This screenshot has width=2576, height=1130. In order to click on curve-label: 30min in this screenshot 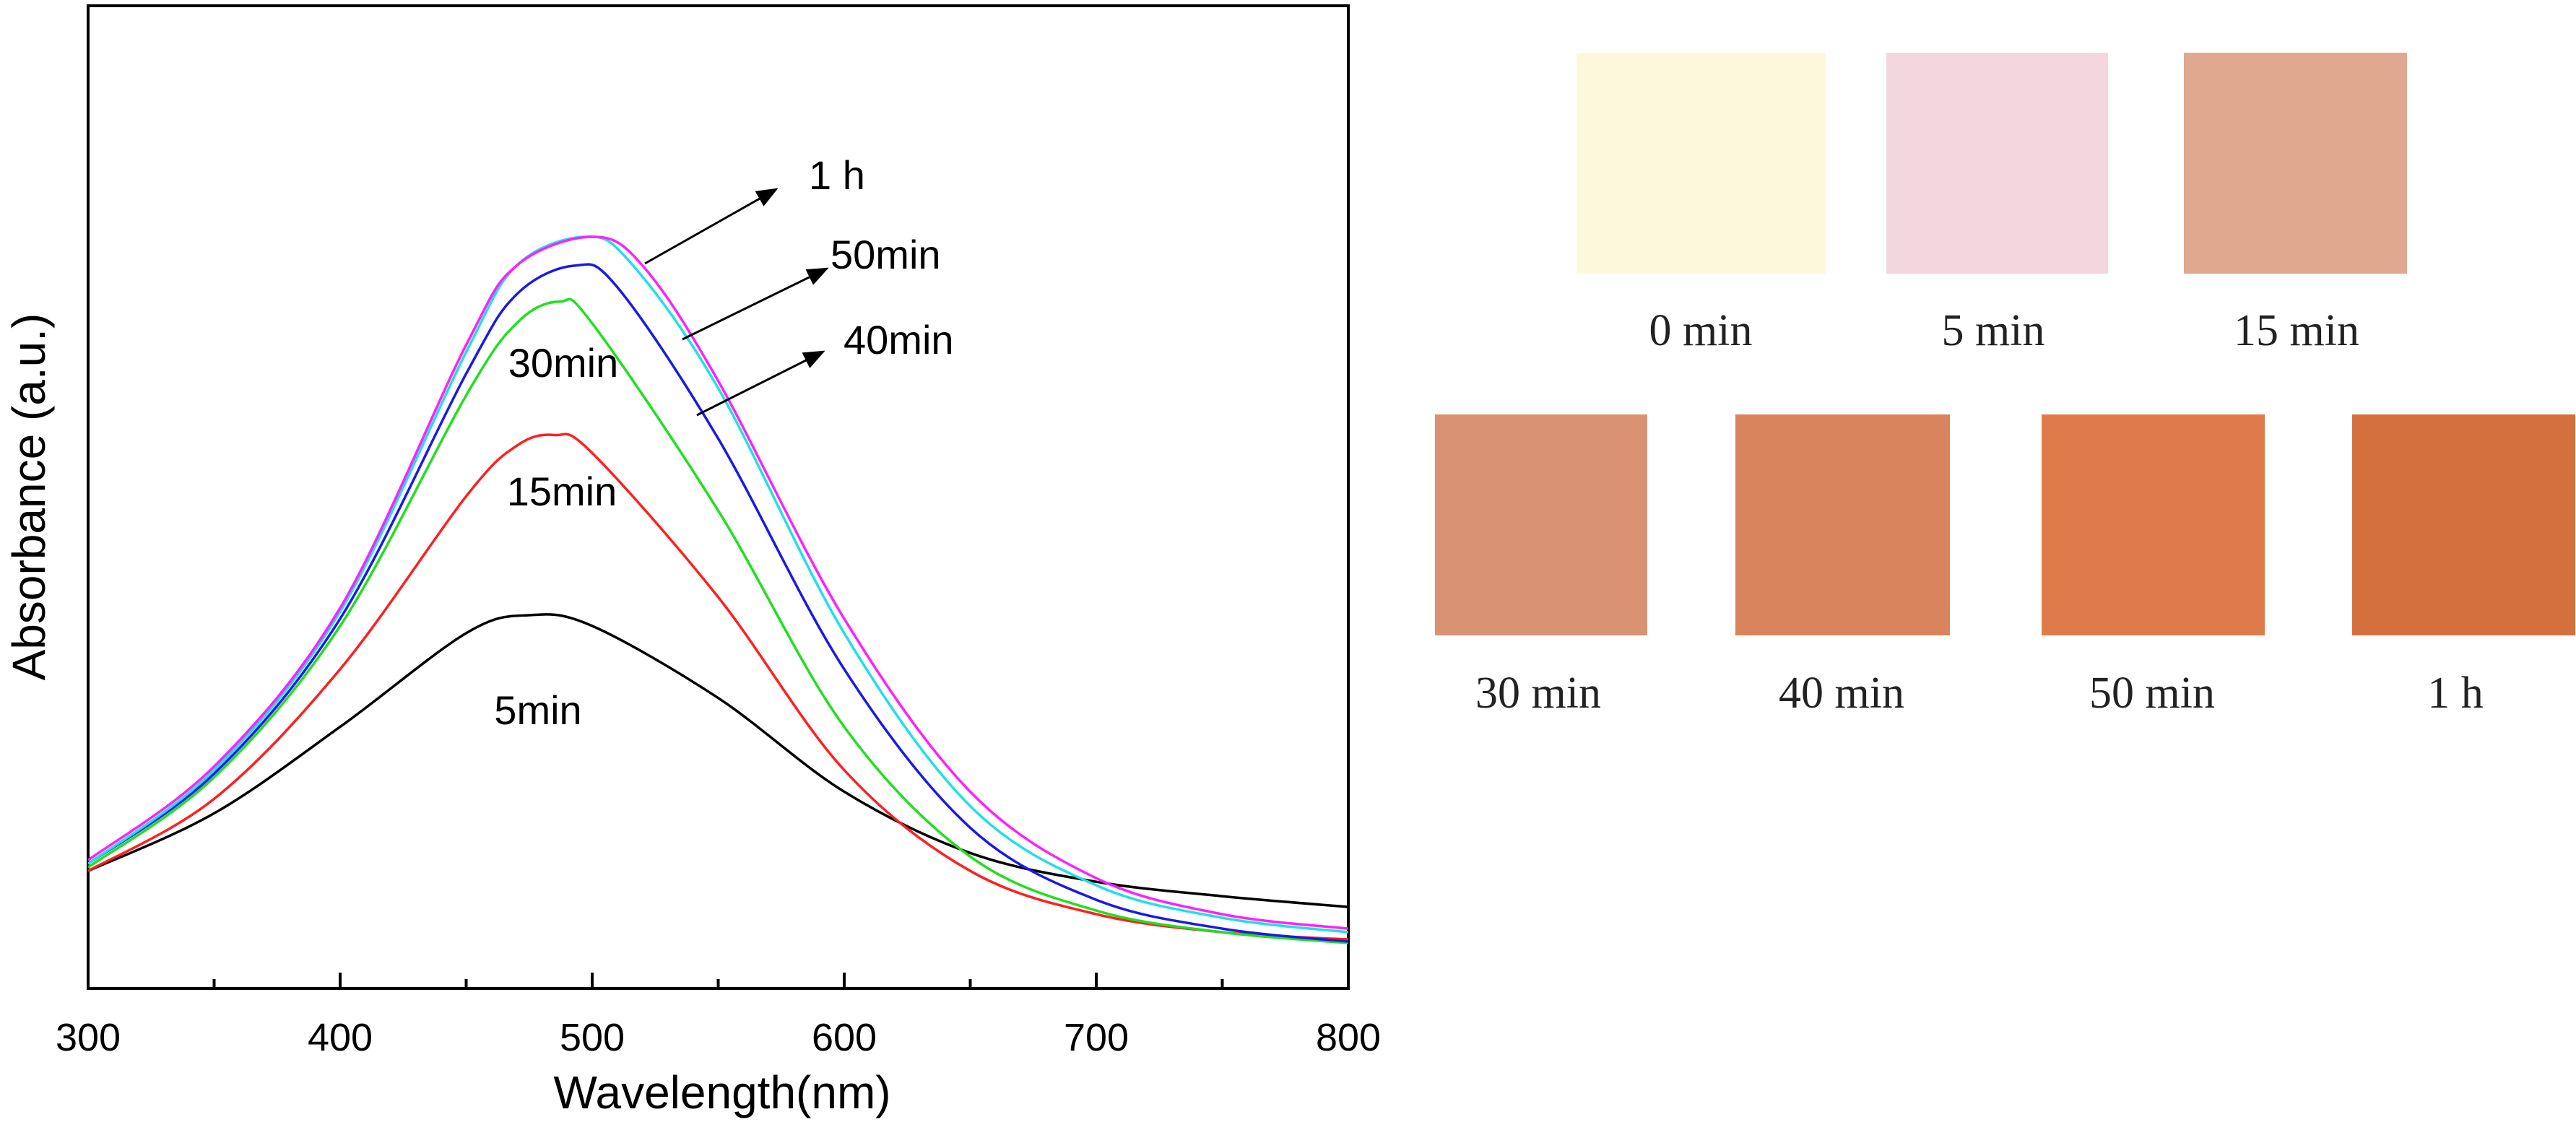, I will do `click(563, 363)`.